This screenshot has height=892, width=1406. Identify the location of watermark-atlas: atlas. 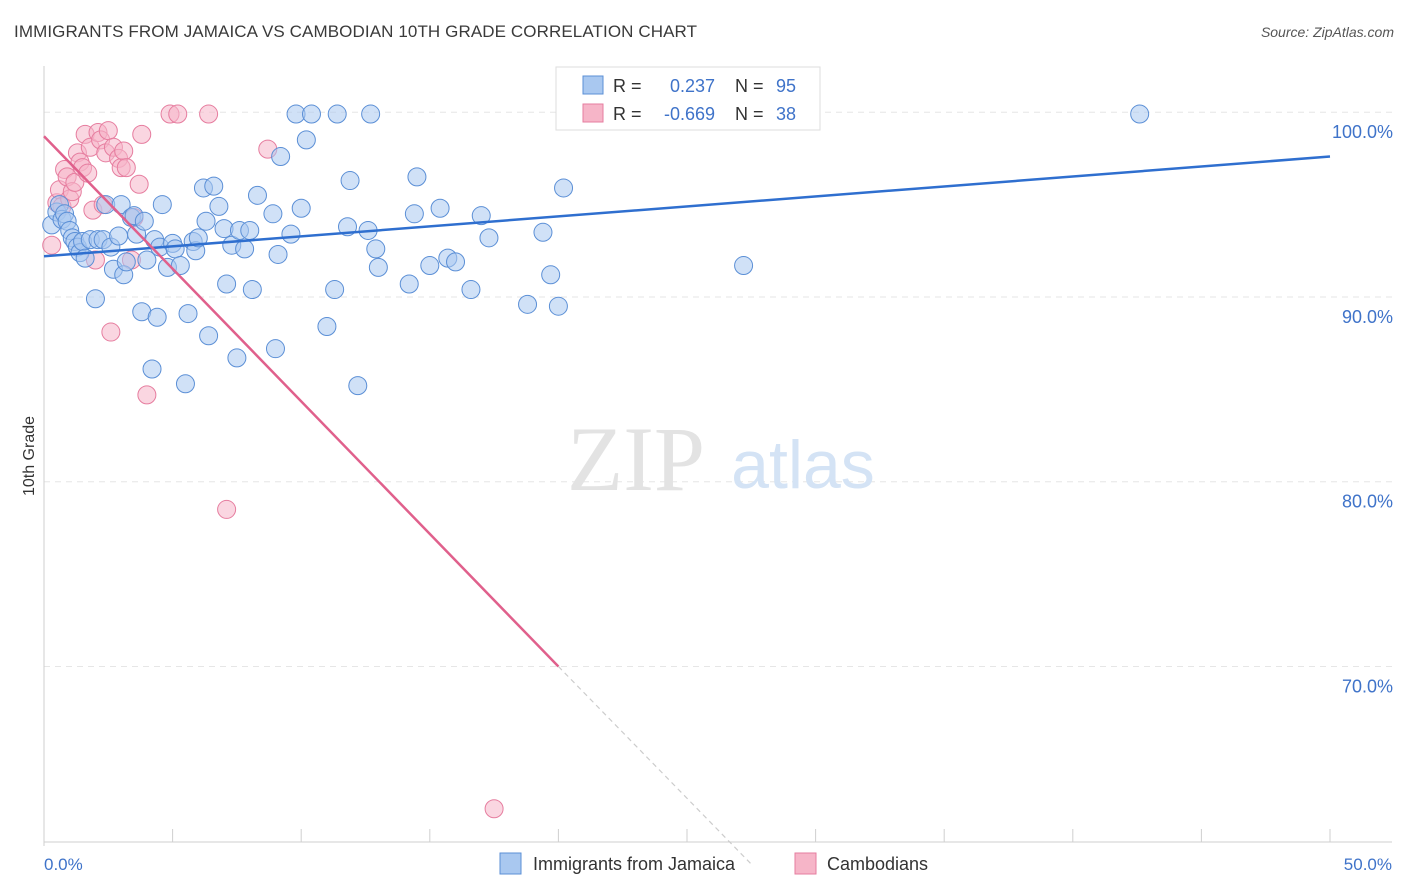
(803, 465).